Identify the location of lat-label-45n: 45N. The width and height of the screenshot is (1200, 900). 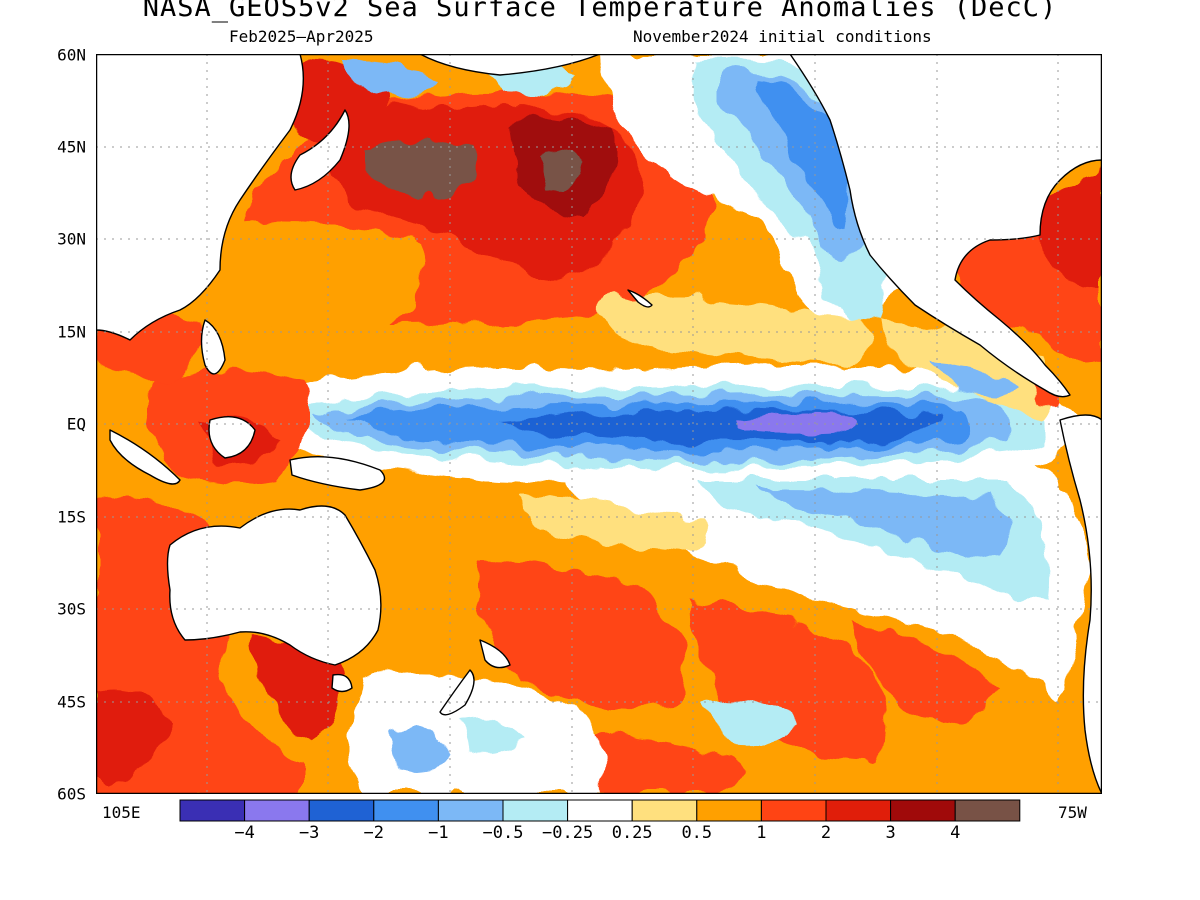
(71, 147).